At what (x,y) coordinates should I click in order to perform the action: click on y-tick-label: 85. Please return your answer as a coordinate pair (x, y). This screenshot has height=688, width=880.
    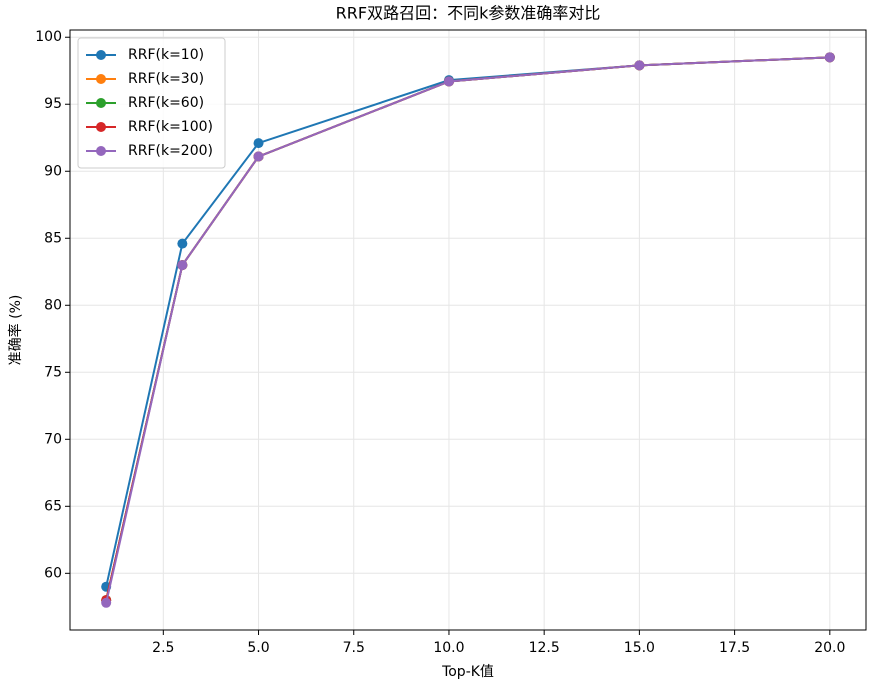
    Looking at the image, I should click on (53, 238).